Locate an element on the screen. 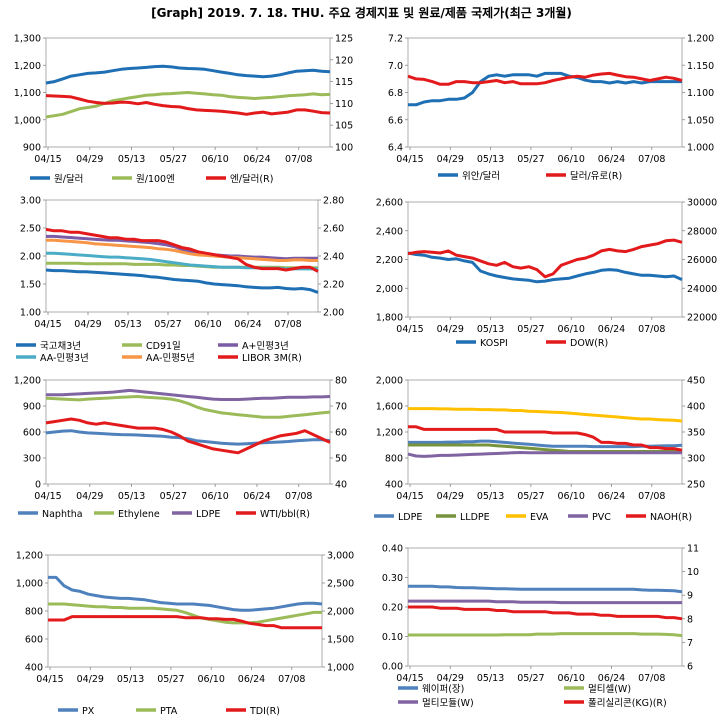  y-tick-label-left: 2.00 is located at coordinates (30, 257).